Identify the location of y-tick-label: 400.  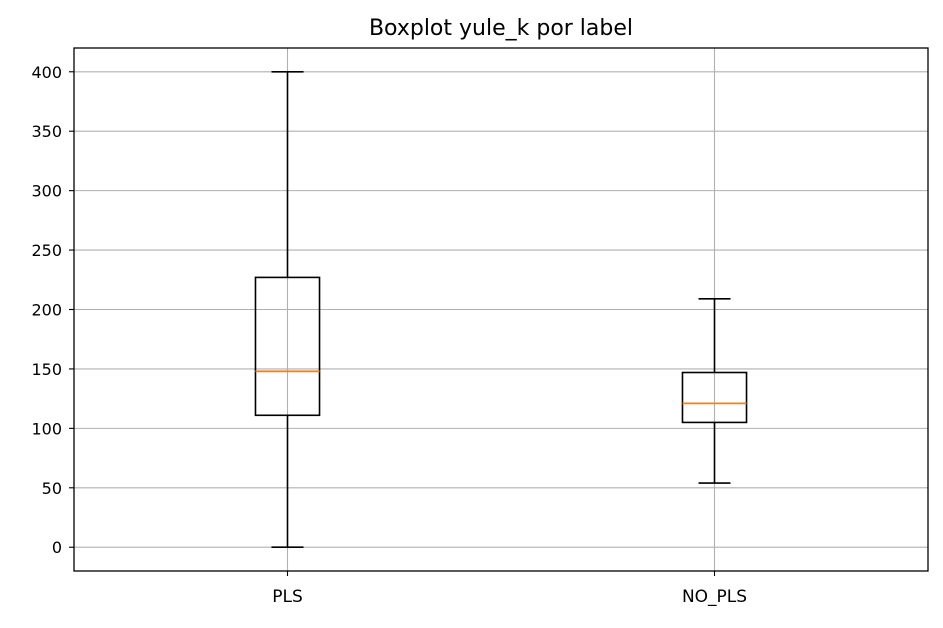
(46, 72).